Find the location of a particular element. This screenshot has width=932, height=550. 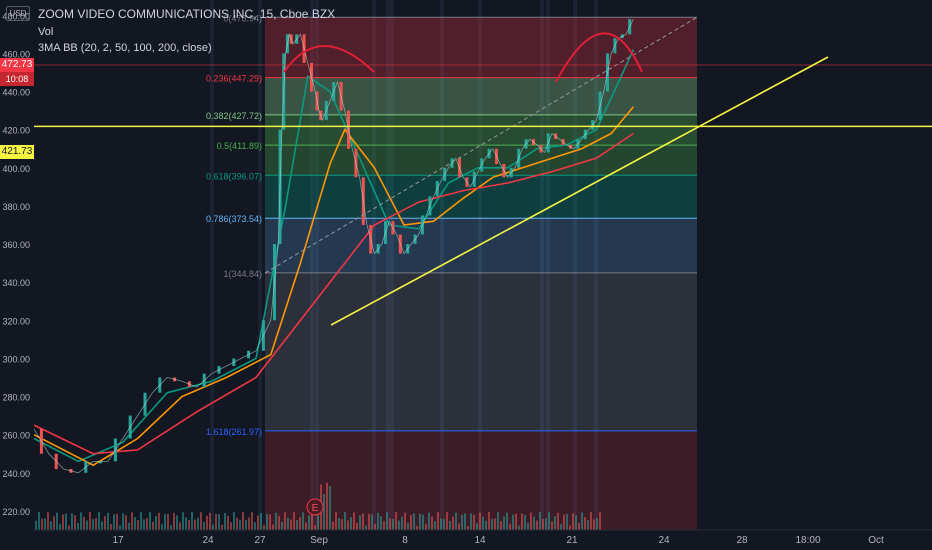

y-tick-label: 220.00 is located at coordinates (16, 512).